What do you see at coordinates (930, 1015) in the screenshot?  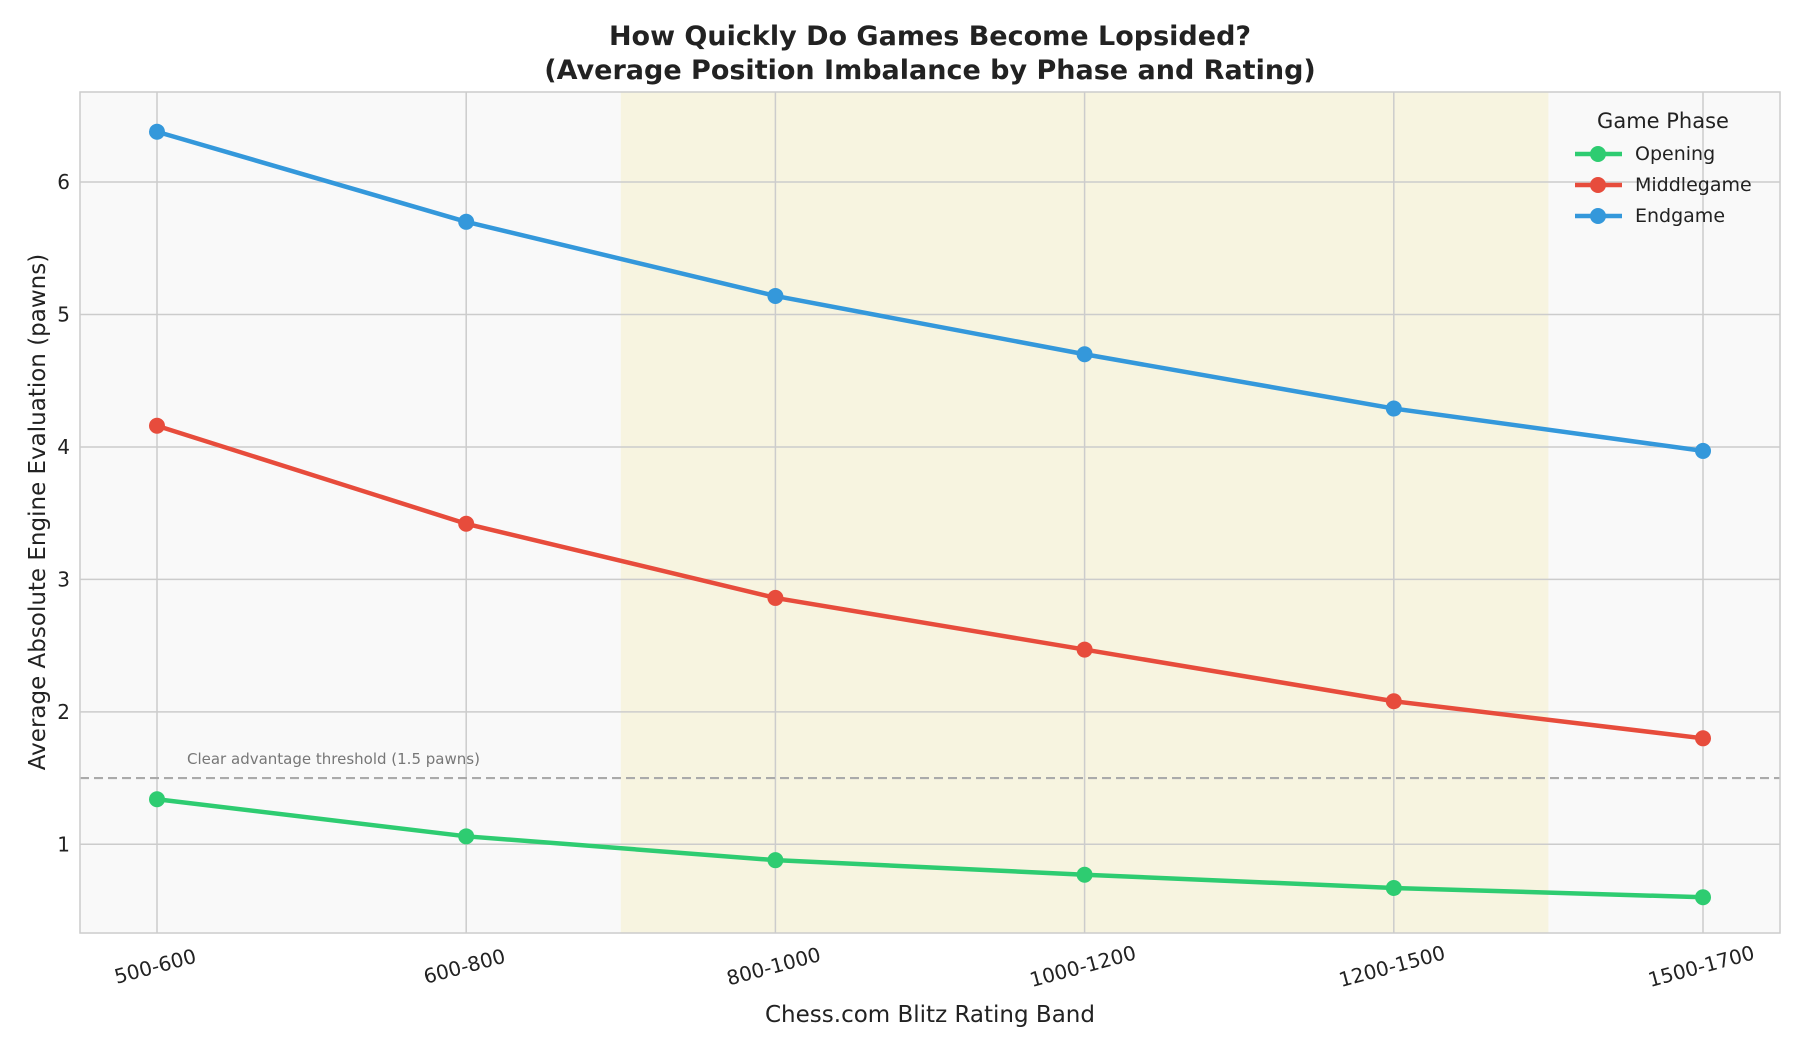 I see `x-axis-label: Chess.com Blitz Rating Band` at bounding box center [930, 1015].